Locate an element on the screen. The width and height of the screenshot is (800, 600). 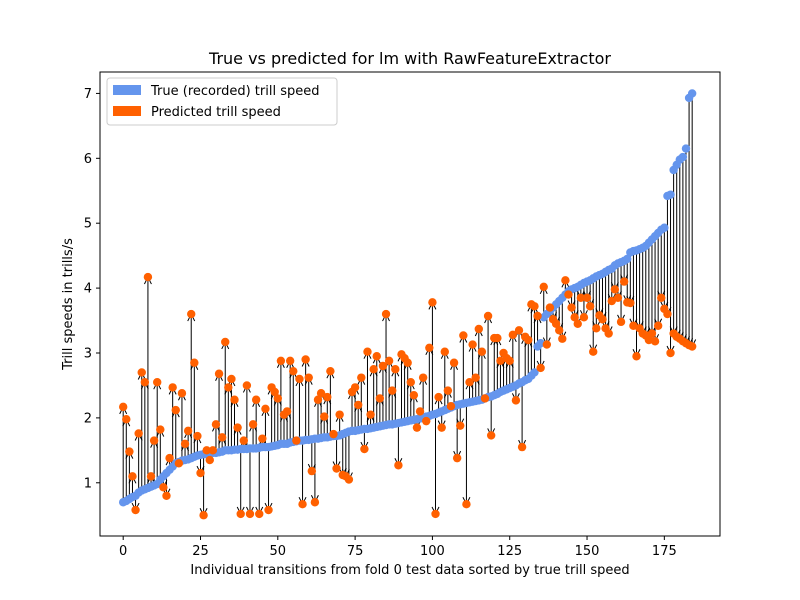
y-tick-label: 1 is located at coordinates (88, 483).